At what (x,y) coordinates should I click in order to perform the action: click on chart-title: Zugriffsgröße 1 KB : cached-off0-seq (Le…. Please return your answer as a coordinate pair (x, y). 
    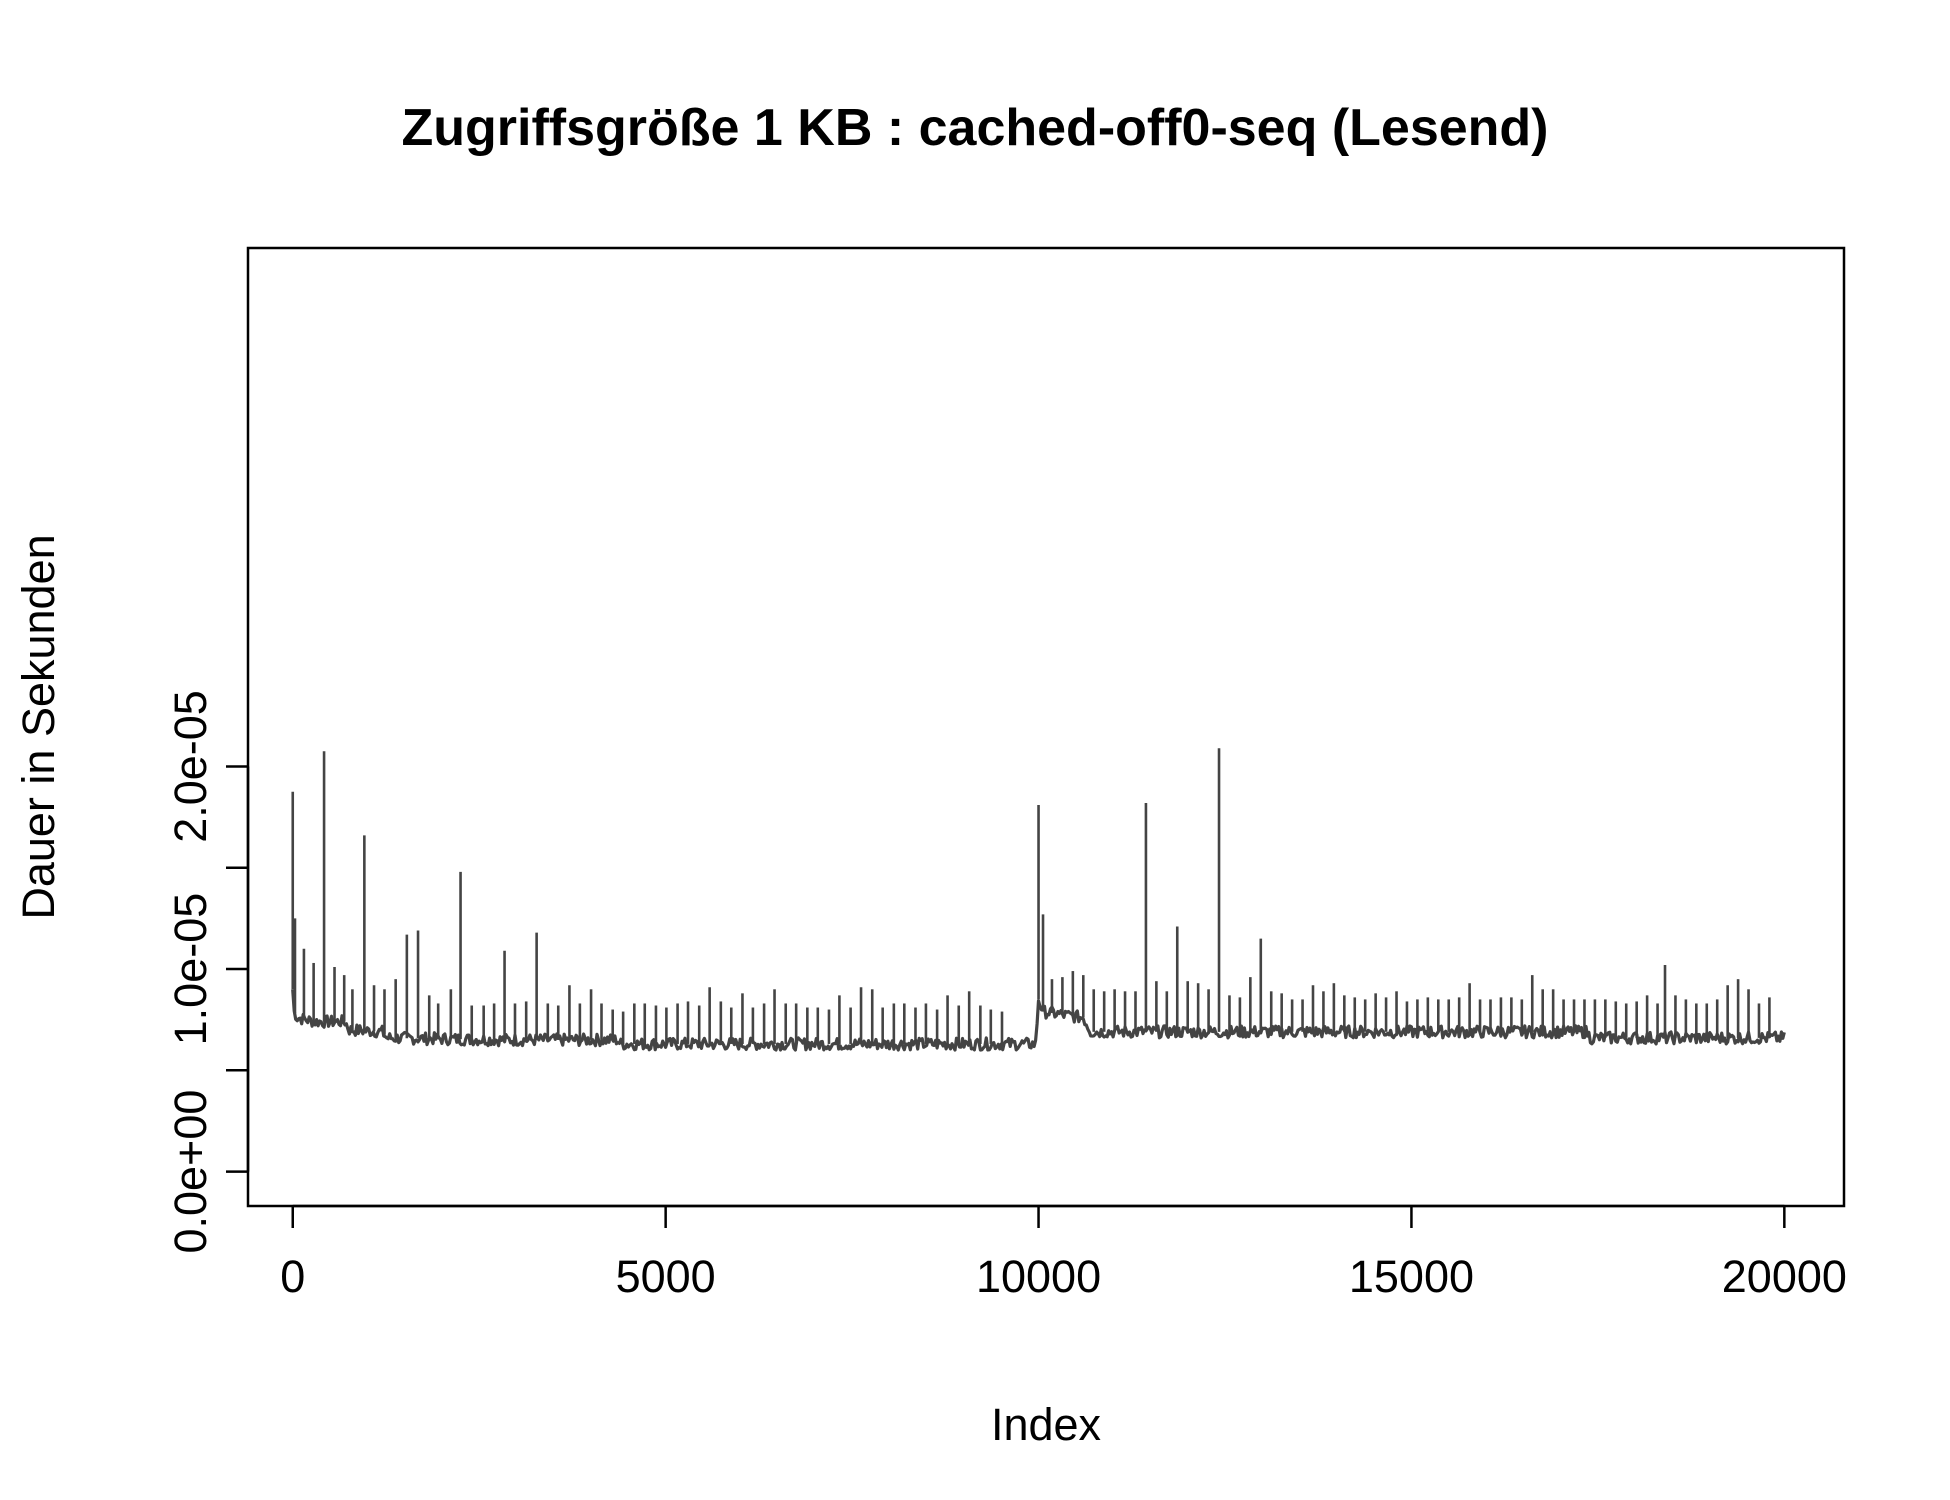
    Looking at the image, I should click on (975, 128).